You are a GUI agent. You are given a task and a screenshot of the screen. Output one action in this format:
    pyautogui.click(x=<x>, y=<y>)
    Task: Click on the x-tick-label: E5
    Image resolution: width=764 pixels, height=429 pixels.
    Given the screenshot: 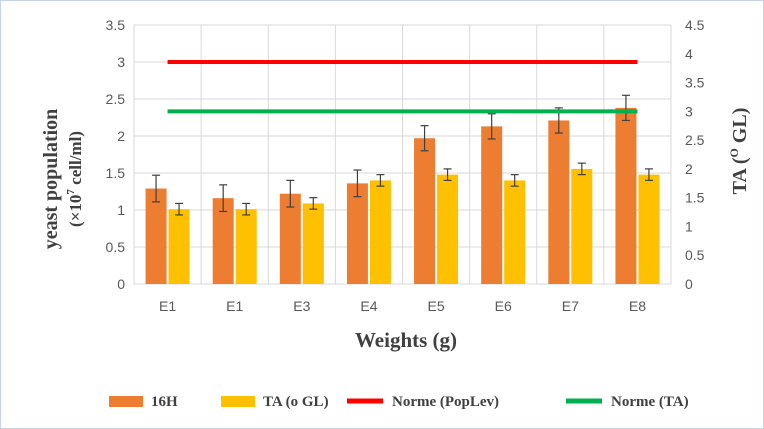 What is the action you would take?
    pyautogui.click(x=436, y=306)
    